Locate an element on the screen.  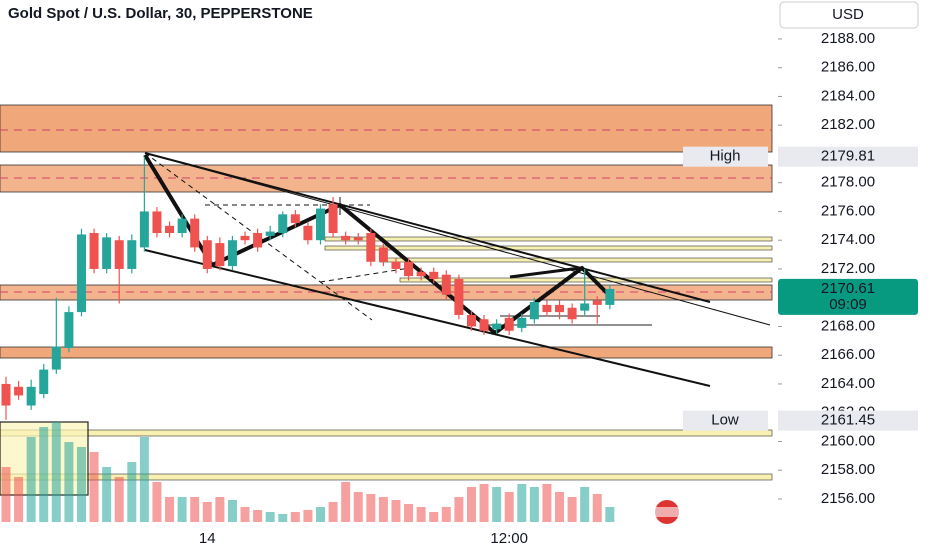
last-price: 2170.61 is located at coordinates (848, 288).